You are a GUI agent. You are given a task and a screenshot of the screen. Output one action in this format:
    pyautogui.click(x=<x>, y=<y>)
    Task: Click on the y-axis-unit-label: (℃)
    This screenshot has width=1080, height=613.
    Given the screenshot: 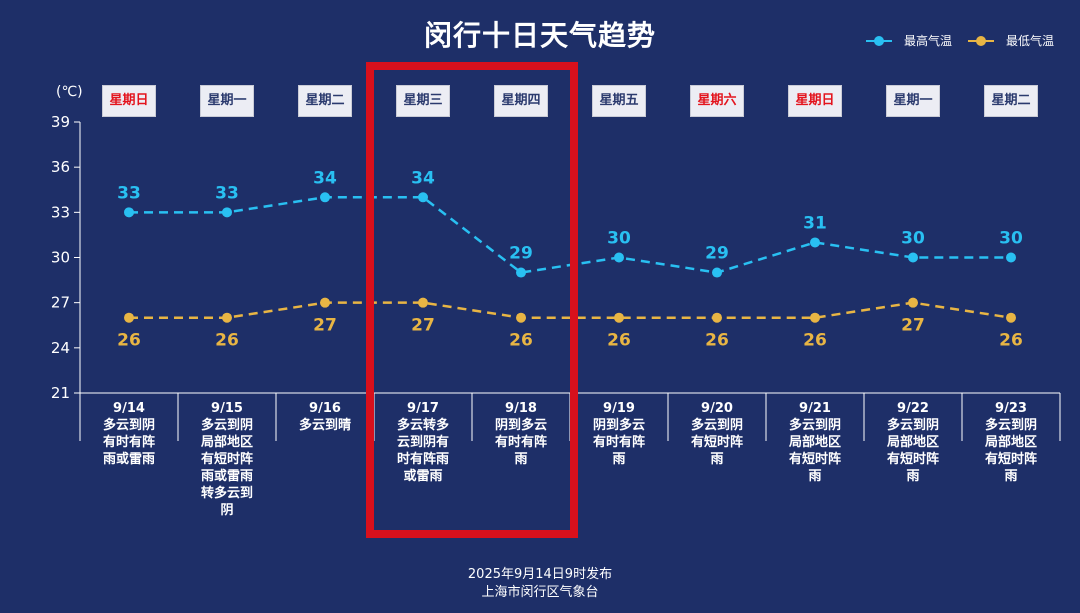 What is the action you would take?
    pyautogui.click(x=69, y=92)
    